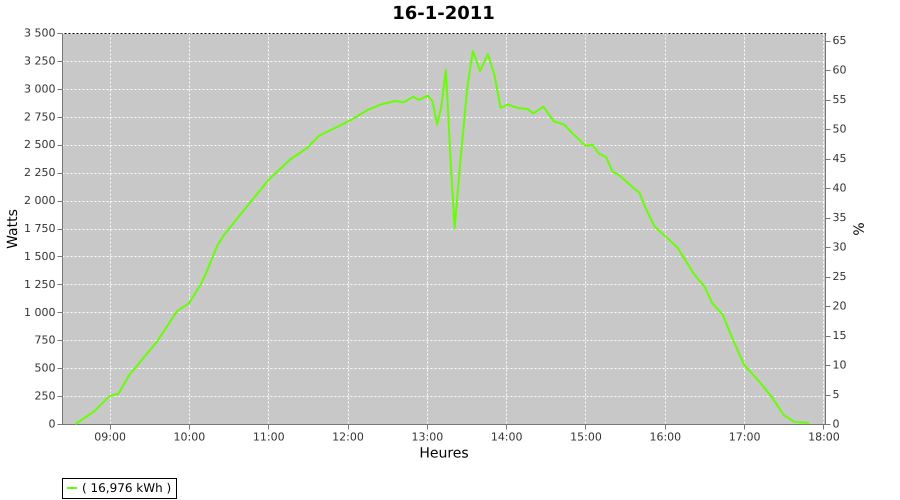 The image size is (900, 500). I want to click on y-tick-label: 1 500, so click(40, 256).